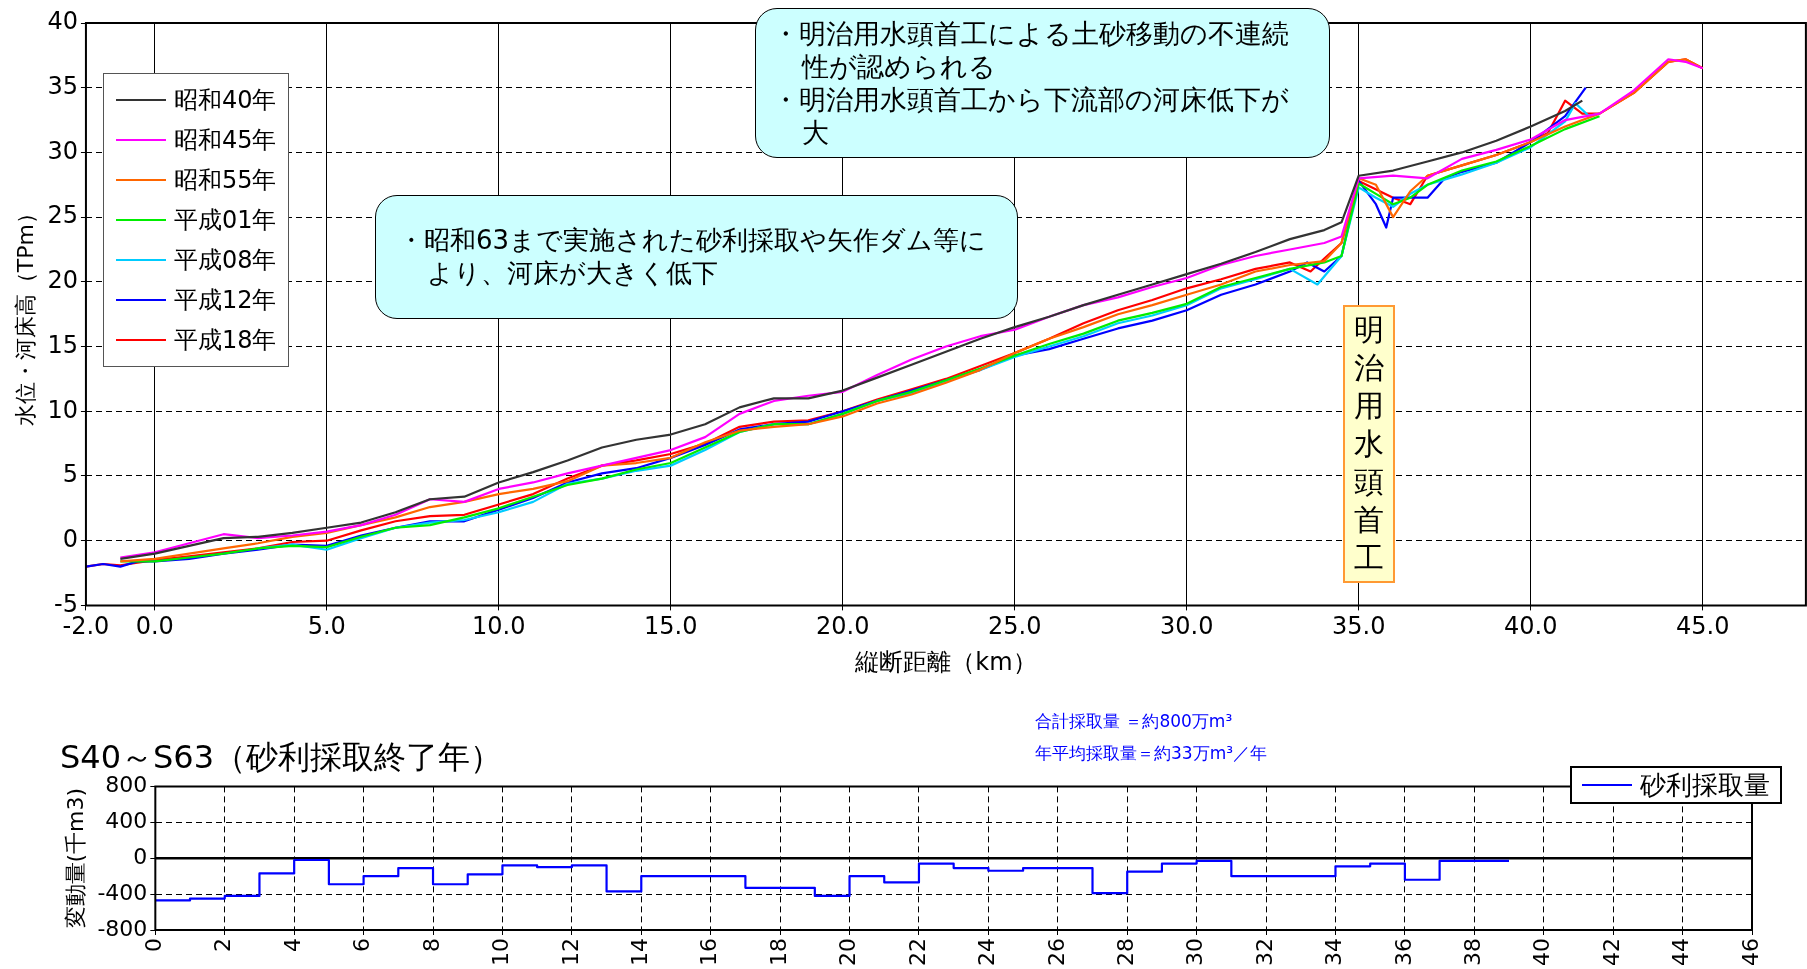 The height and width of the screenshot is (969, 1807). Describe the element at coordinates (1369, 444) in the screenshot. I see `annotation: 明治用水頭首工` at that location.